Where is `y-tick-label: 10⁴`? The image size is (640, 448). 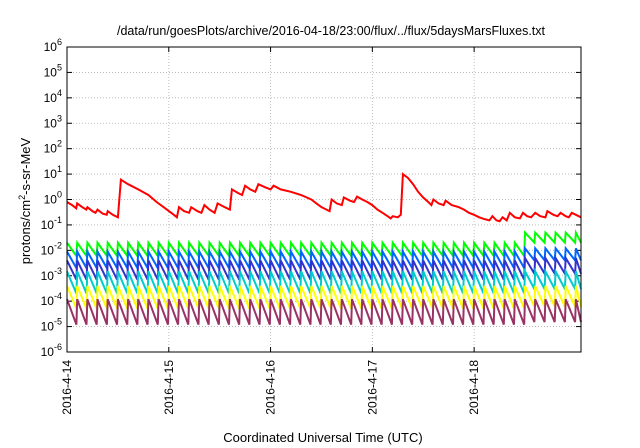
y-tick-label: 10⁴ is located at coordinates (53, 96).